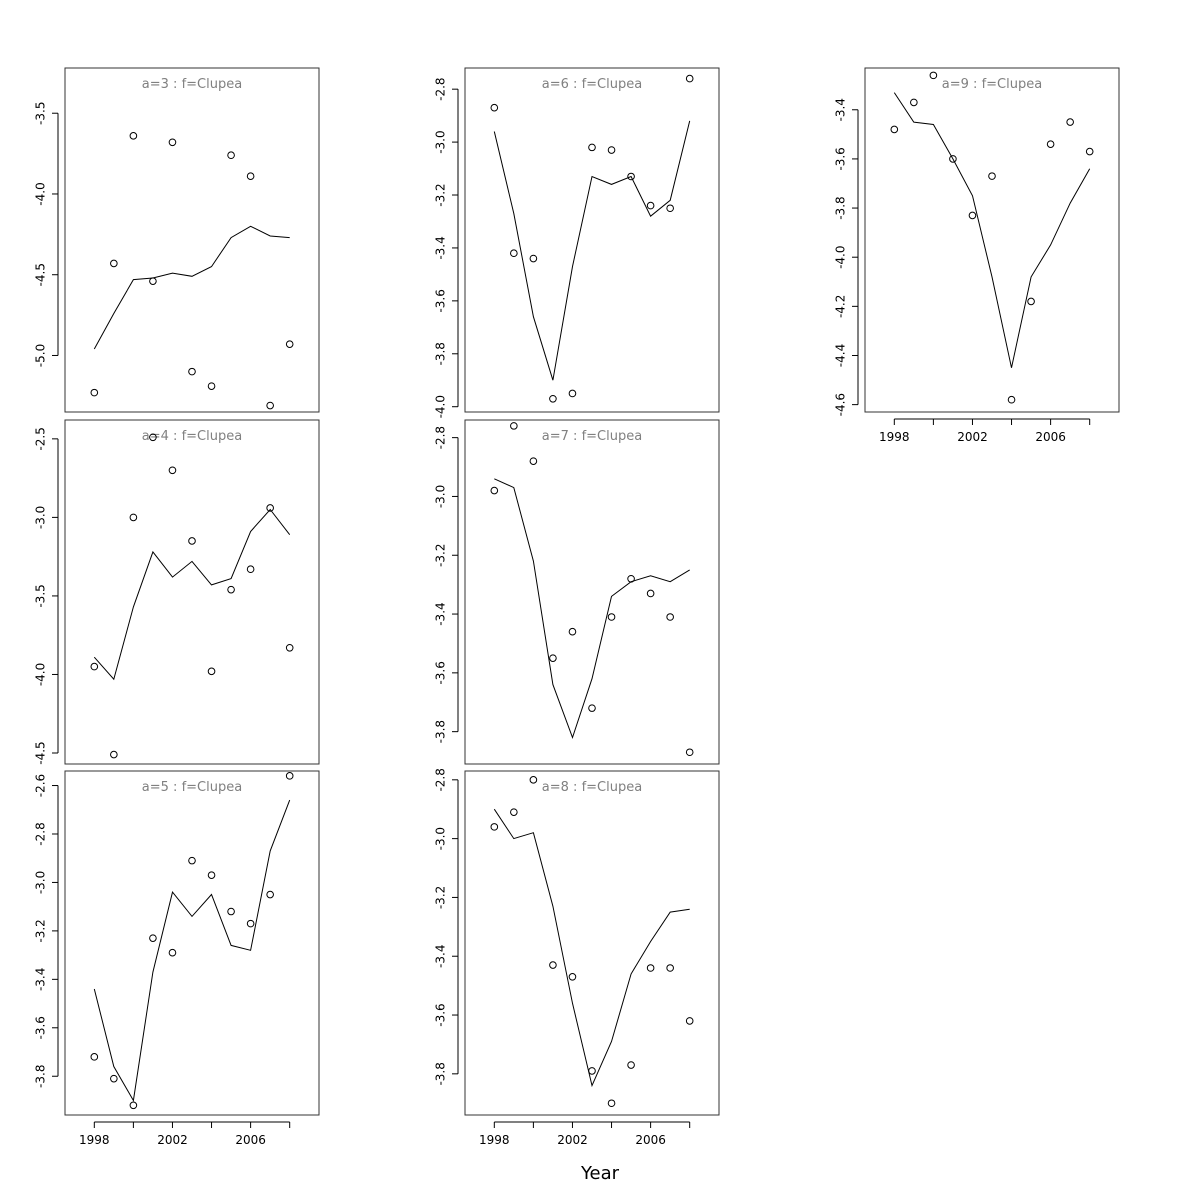  What do you see at coordinates (41, 752) in the screenshot?
I see `y-tick-label: -4.5` at bounding box center [41, 752].